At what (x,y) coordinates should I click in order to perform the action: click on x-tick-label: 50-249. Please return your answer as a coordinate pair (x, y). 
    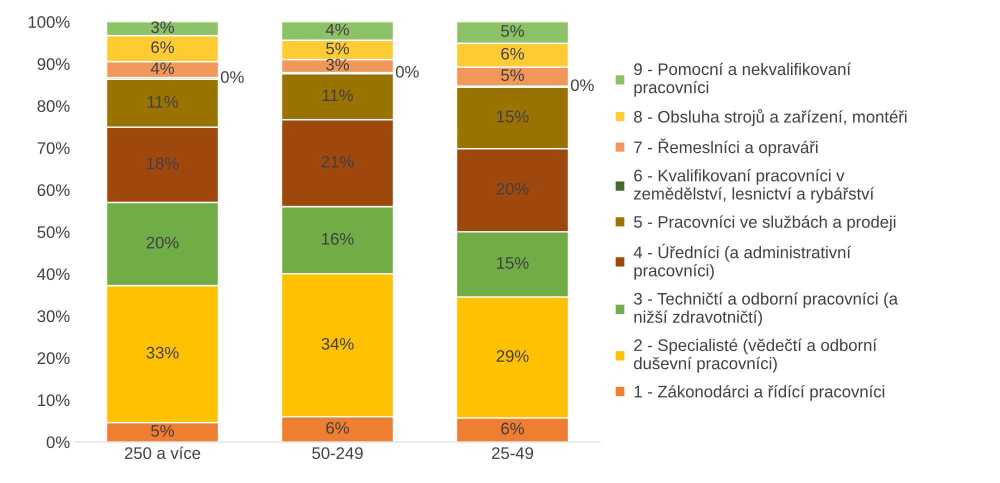
    Looking at the image, I should click on (337, 453).